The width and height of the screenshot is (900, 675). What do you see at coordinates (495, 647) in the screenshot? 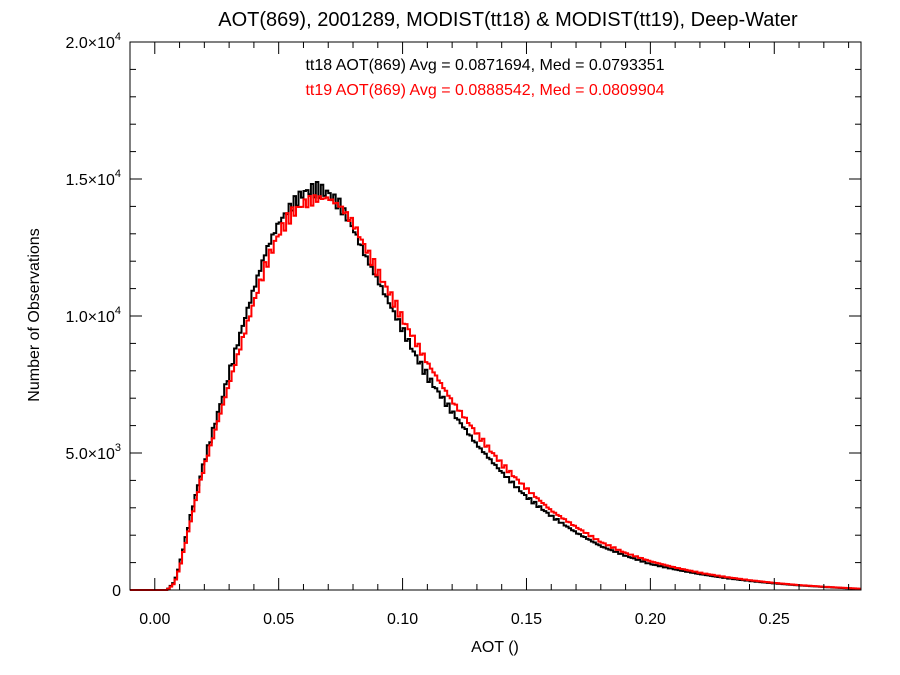
I see `x-axis-label: AOT ()` at bounding box center [495, 647].